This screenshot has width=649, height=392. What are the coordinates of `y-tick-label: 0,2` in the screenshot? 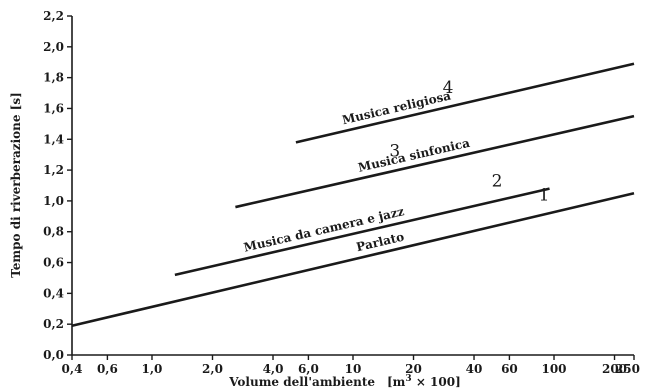 It's located at (53, 324).